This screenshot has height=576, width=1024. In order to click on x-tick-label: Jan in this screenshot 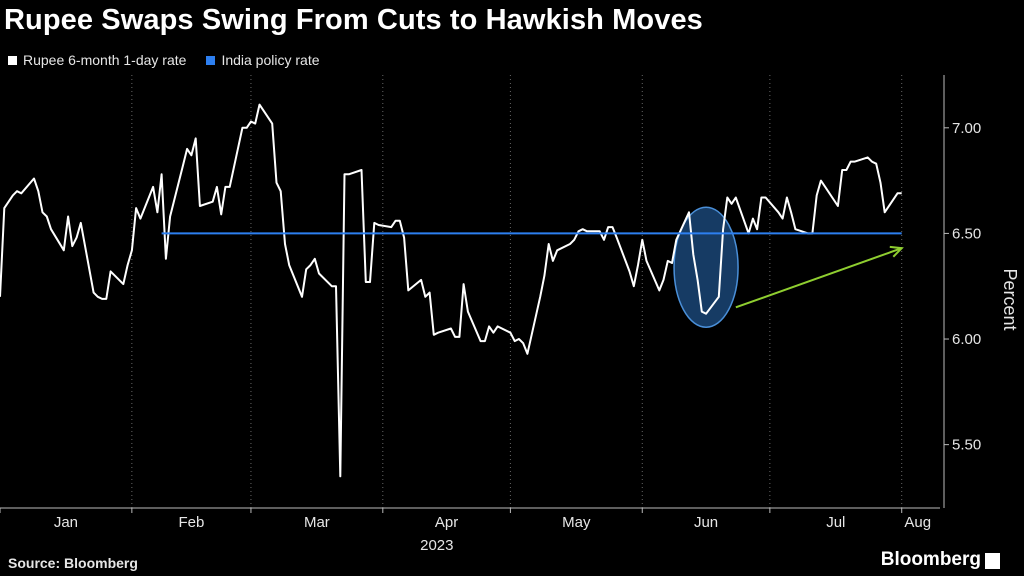, I will do `click(66, 522)`.